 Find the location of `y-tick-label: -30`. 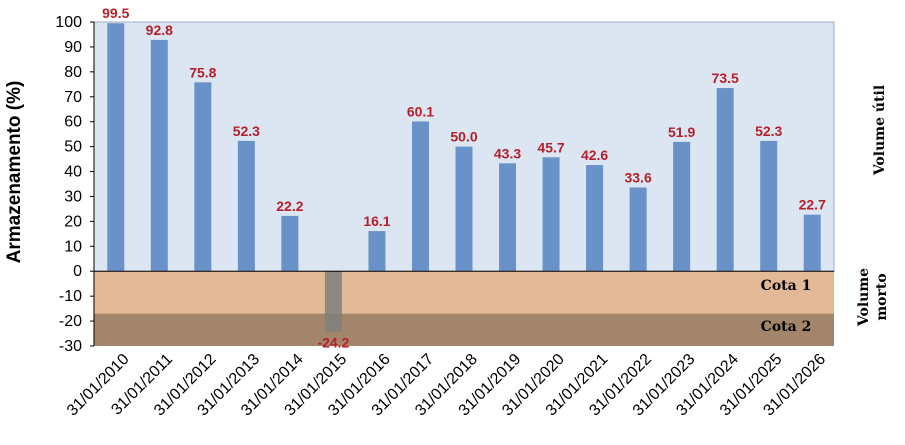

y-tick-label: -30 is located at coordinates (70, 346).